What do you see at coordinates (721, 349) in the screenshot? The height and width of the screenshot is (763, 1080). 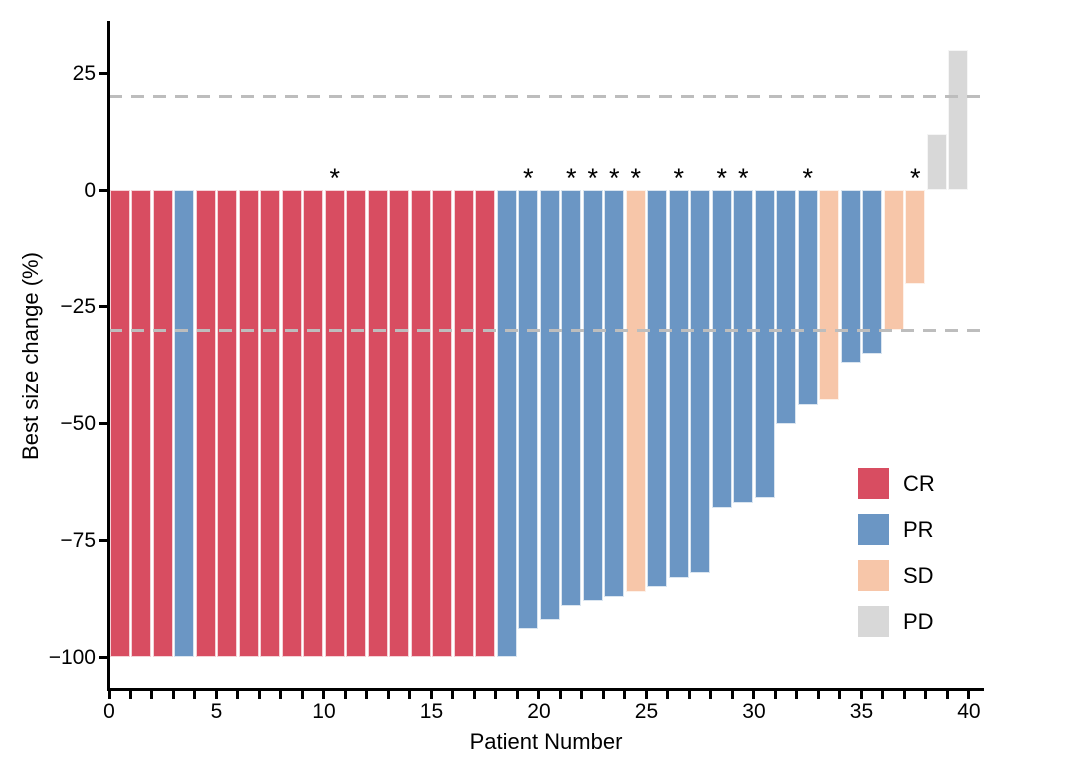 I see `bar-patient-29-pr` at bounding box center [721, 349].